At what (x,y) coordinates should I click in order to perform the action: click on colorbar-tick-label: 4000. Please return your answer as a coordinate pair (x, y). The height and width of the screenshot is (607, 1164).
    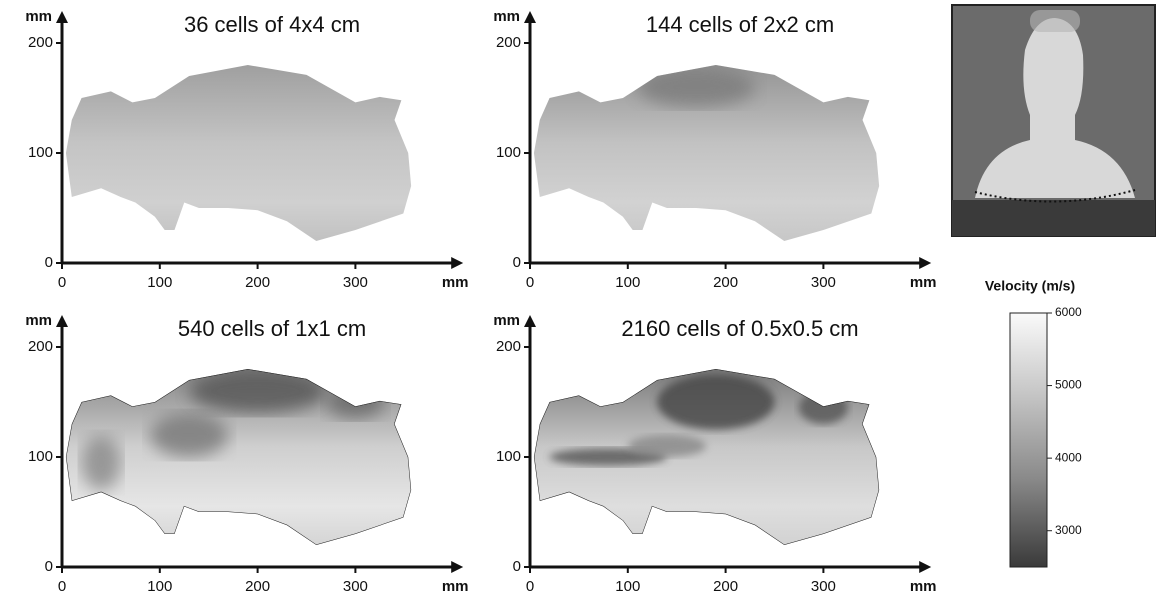
    Looking at the image, I should click on (1068, 457).